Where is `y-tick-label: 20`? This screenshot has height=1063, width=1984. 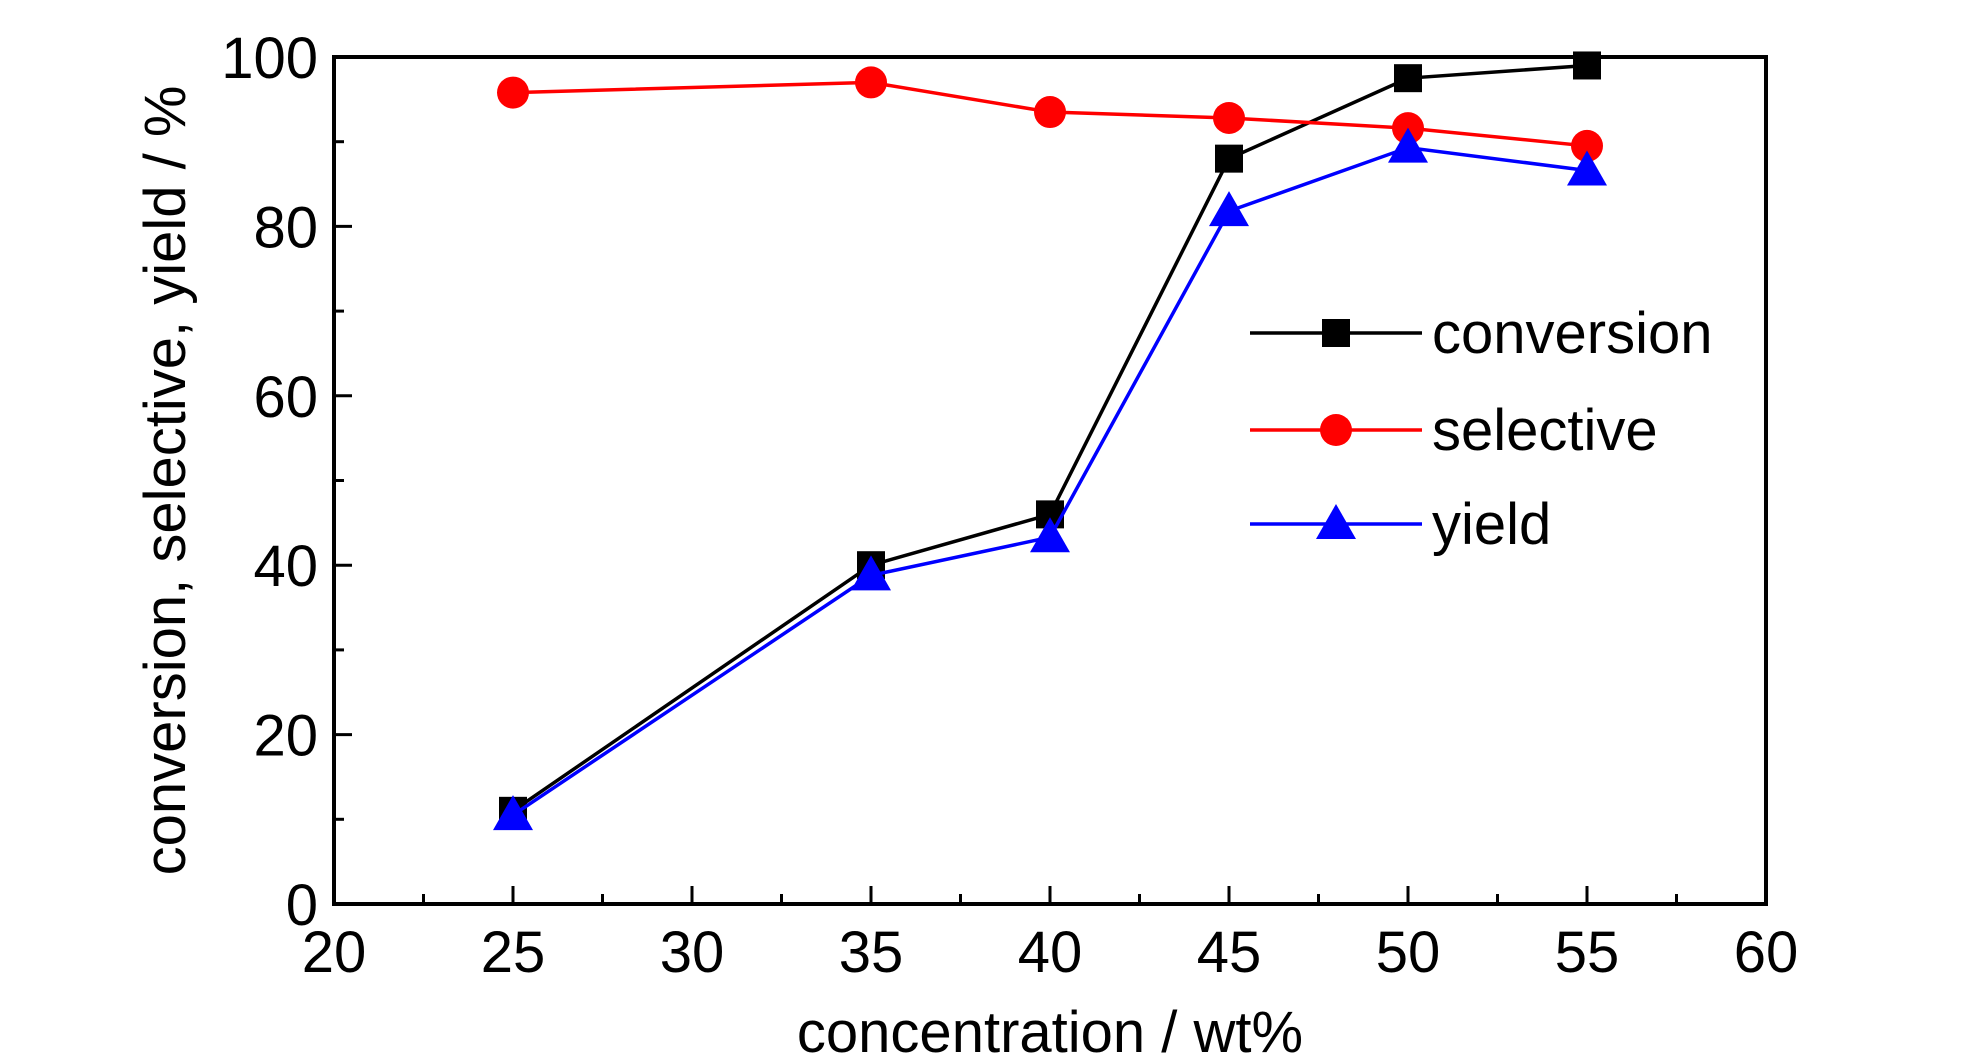
y-tick-label: 20 is located at coordinates (285, 736).